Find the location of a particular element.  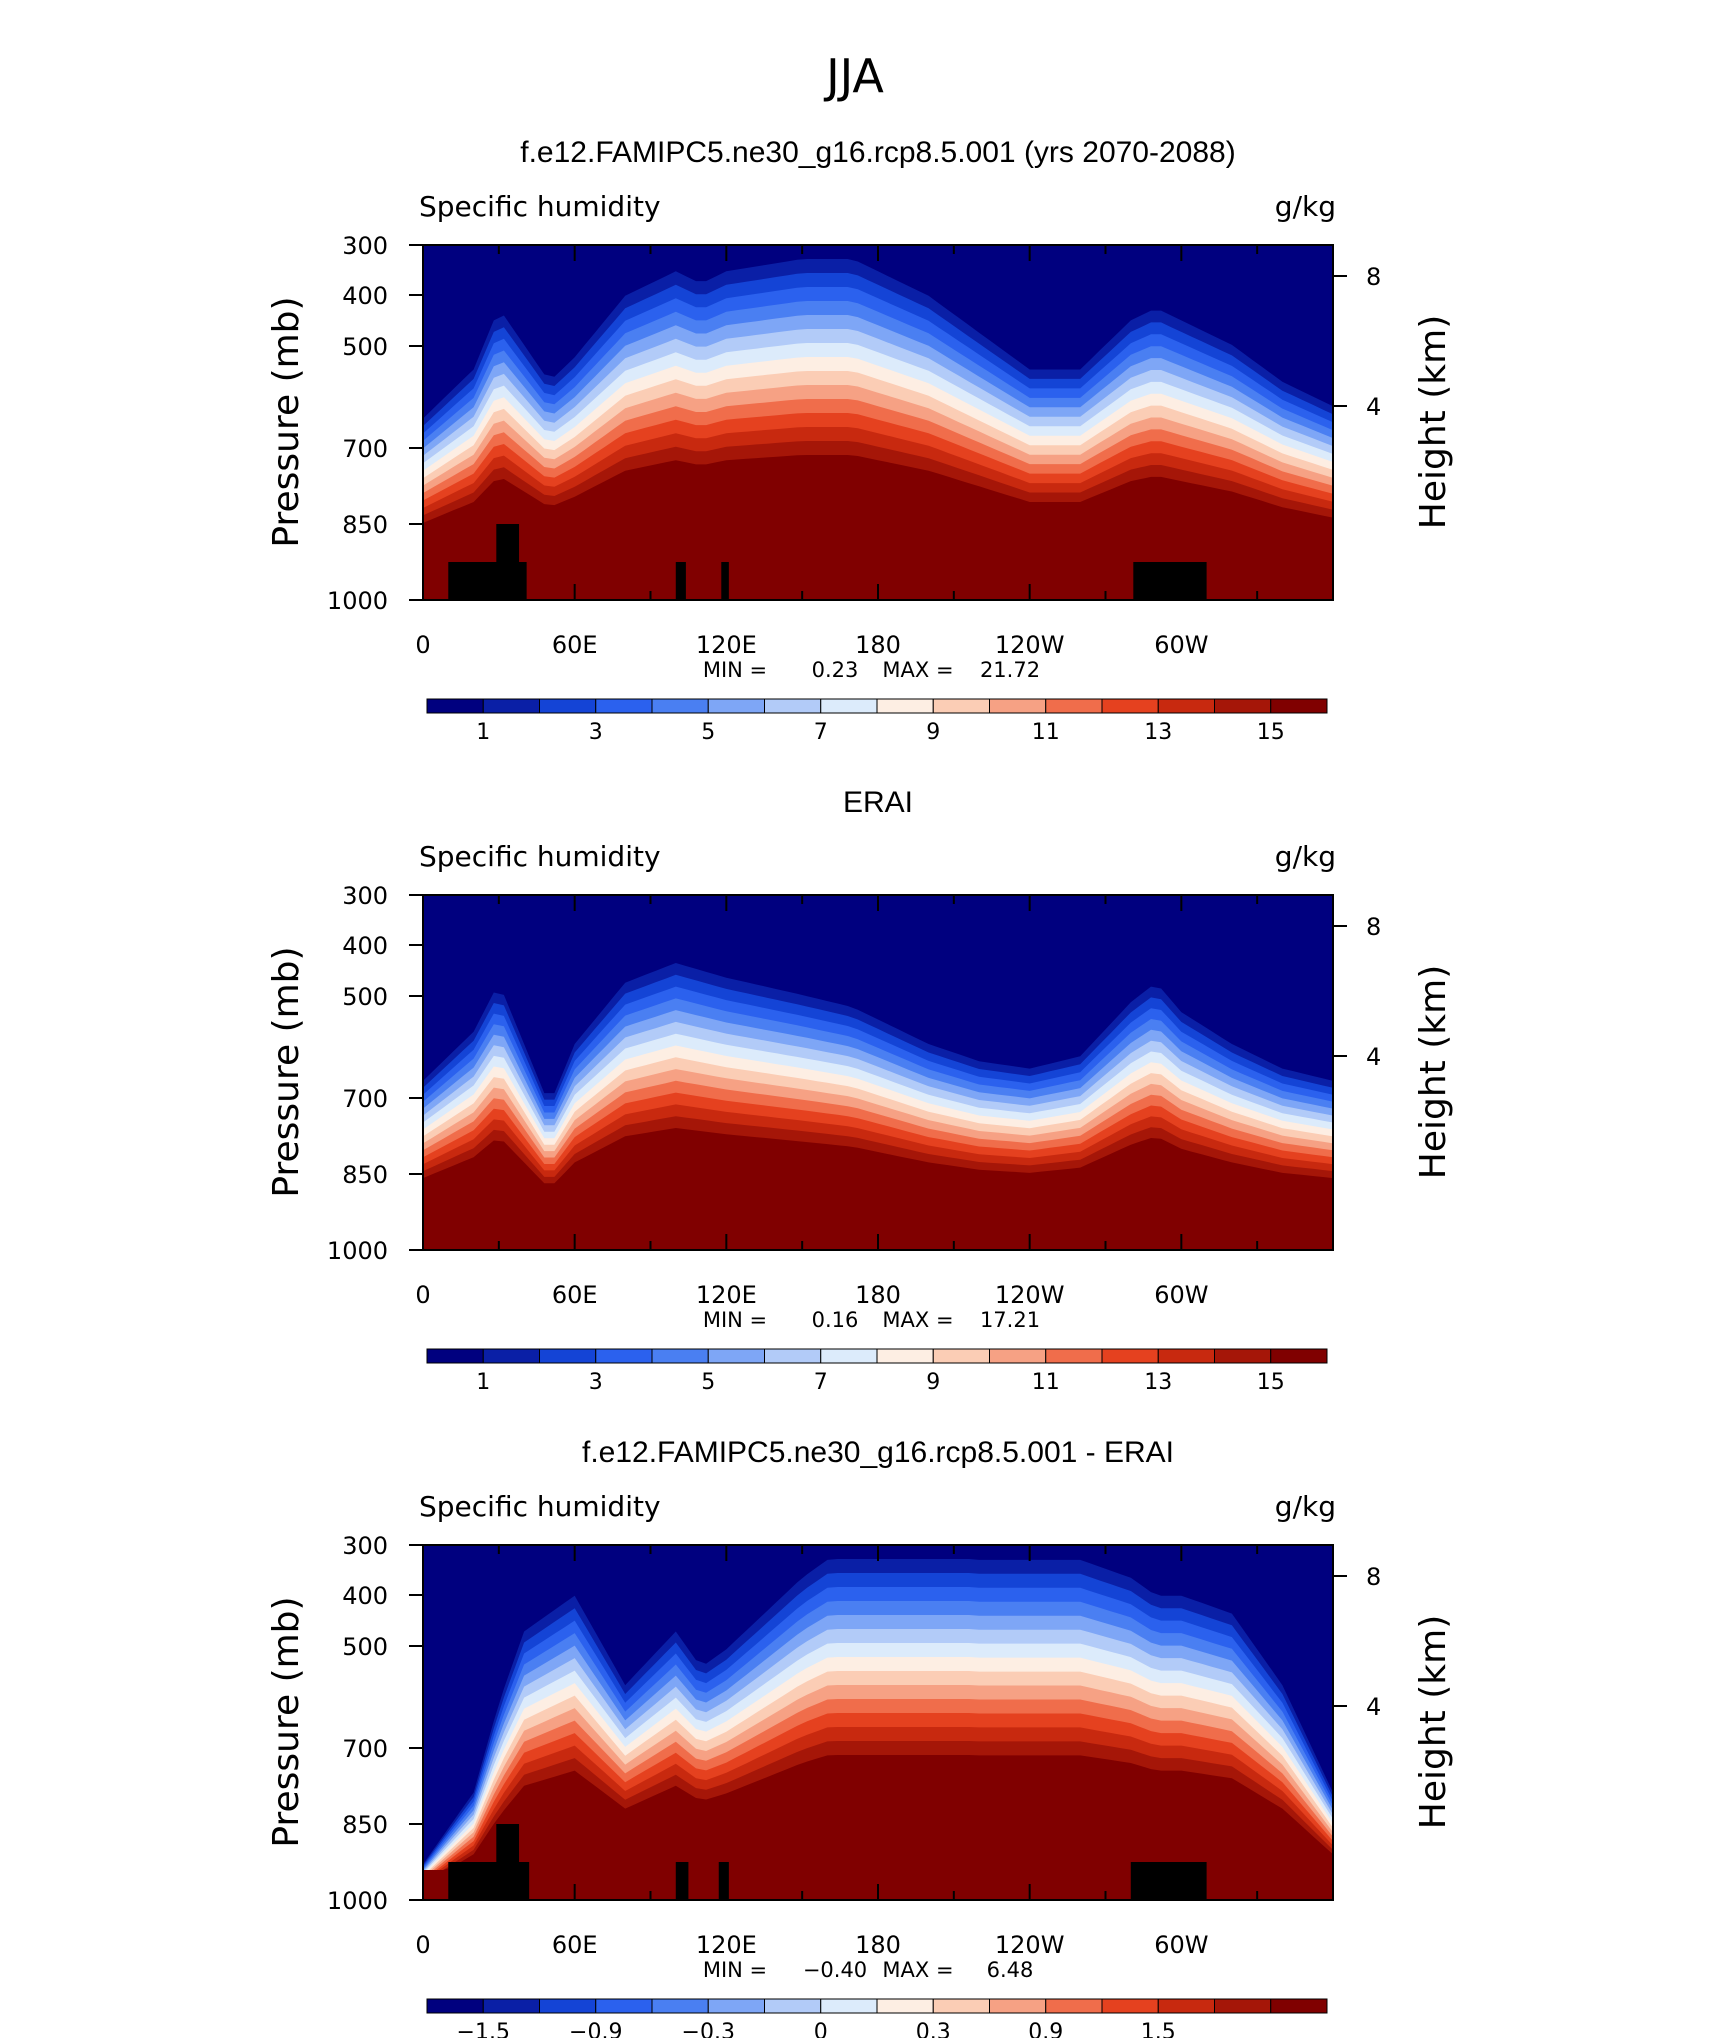

colorbar-label: 5 is located at coordinates (708, 1382).